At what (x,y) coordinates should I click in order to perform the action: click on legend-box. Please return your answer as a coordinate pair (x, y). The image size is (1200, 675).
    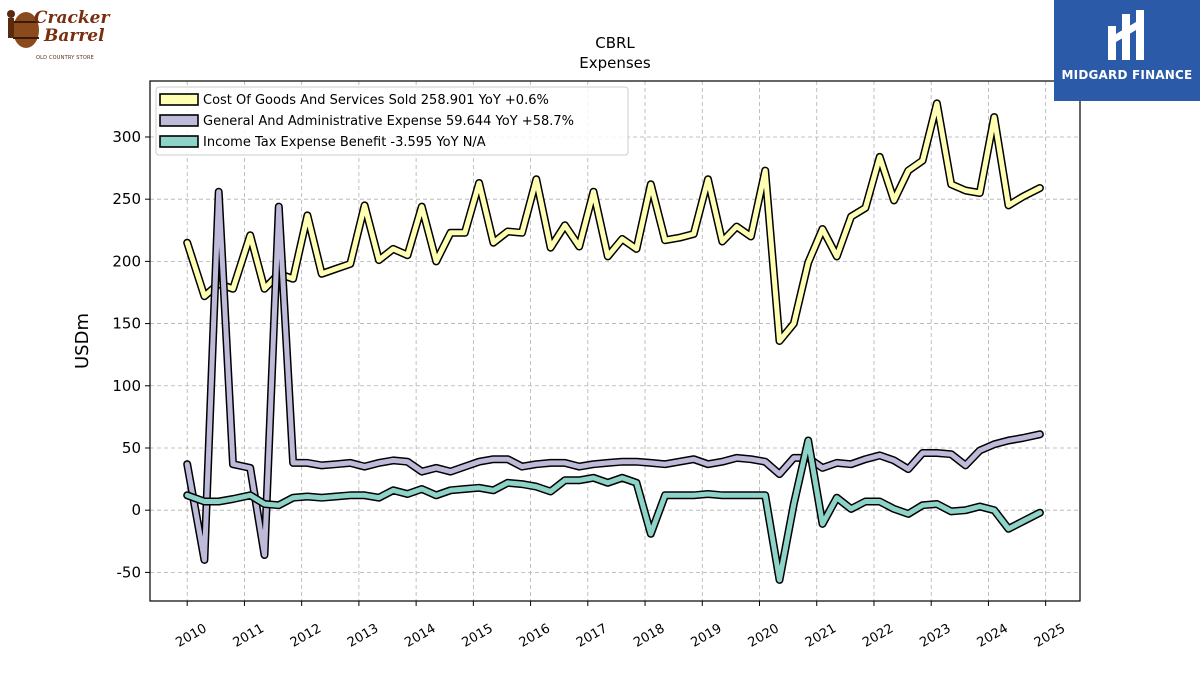
    Looking at the image, I should click on (392, 121).